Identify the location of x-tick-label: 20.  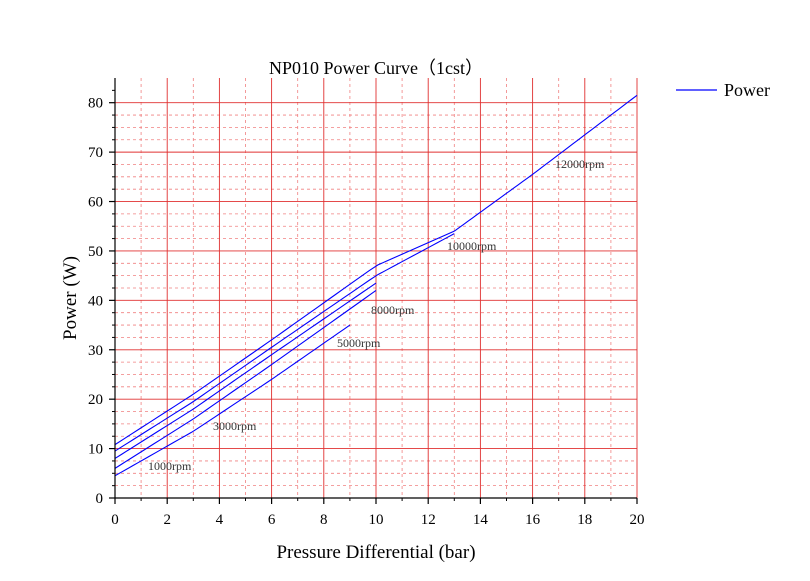
(637, 520).